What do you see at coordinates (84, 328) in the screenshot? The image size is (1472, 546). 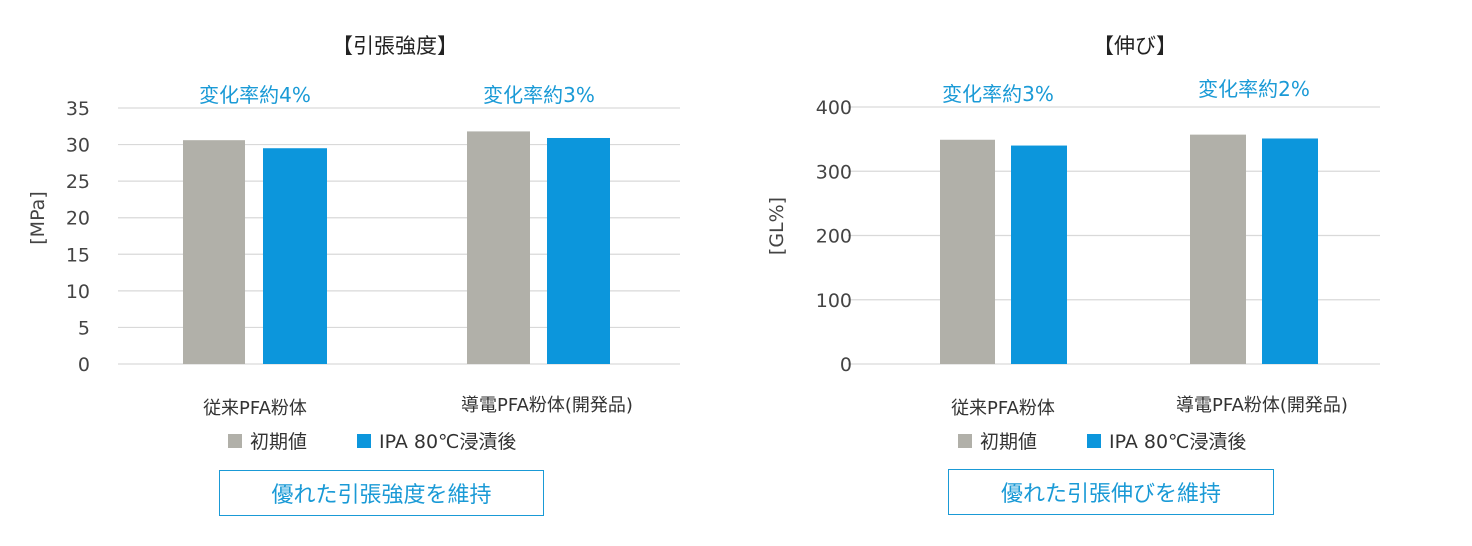 I see `y-tick-label: 5` at bounding box center [84, 328].